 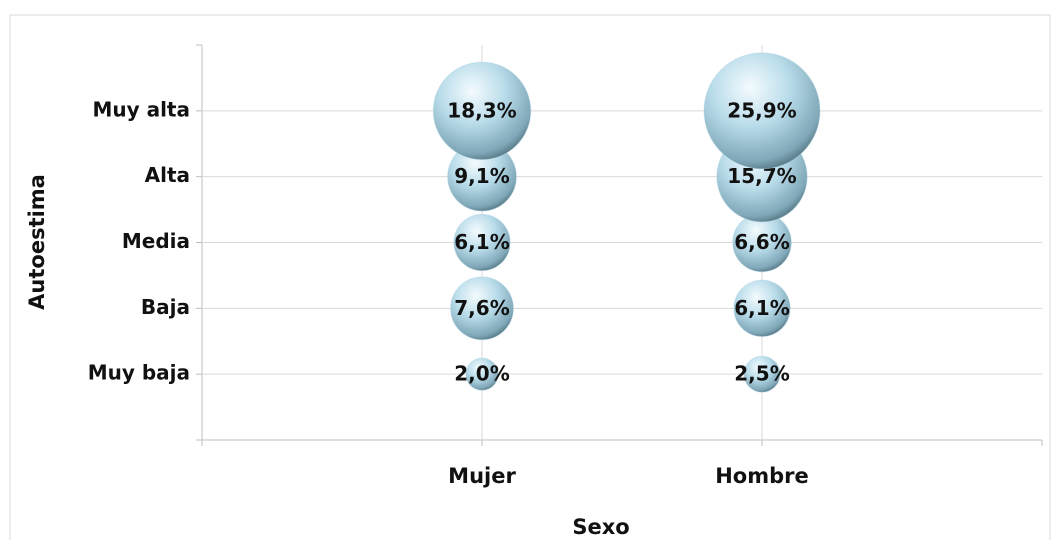 I want to click on x-tick-label: Hombre, so click(x=762, y=476).